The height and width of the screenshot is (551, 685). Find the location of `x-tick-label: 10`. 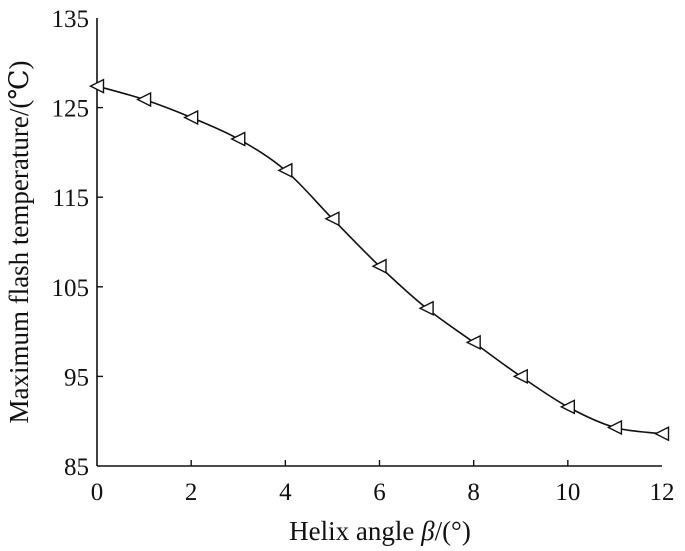

x-tick-label: 10 is located at coordinates (567, 492).